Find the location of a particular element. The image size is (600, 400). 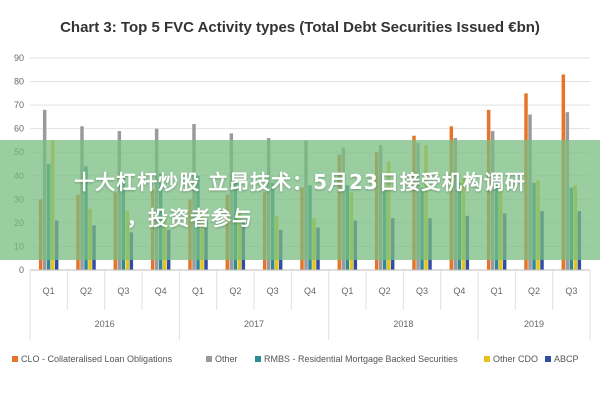

y-tick-label: 0 is located at coordinates (21, 270).